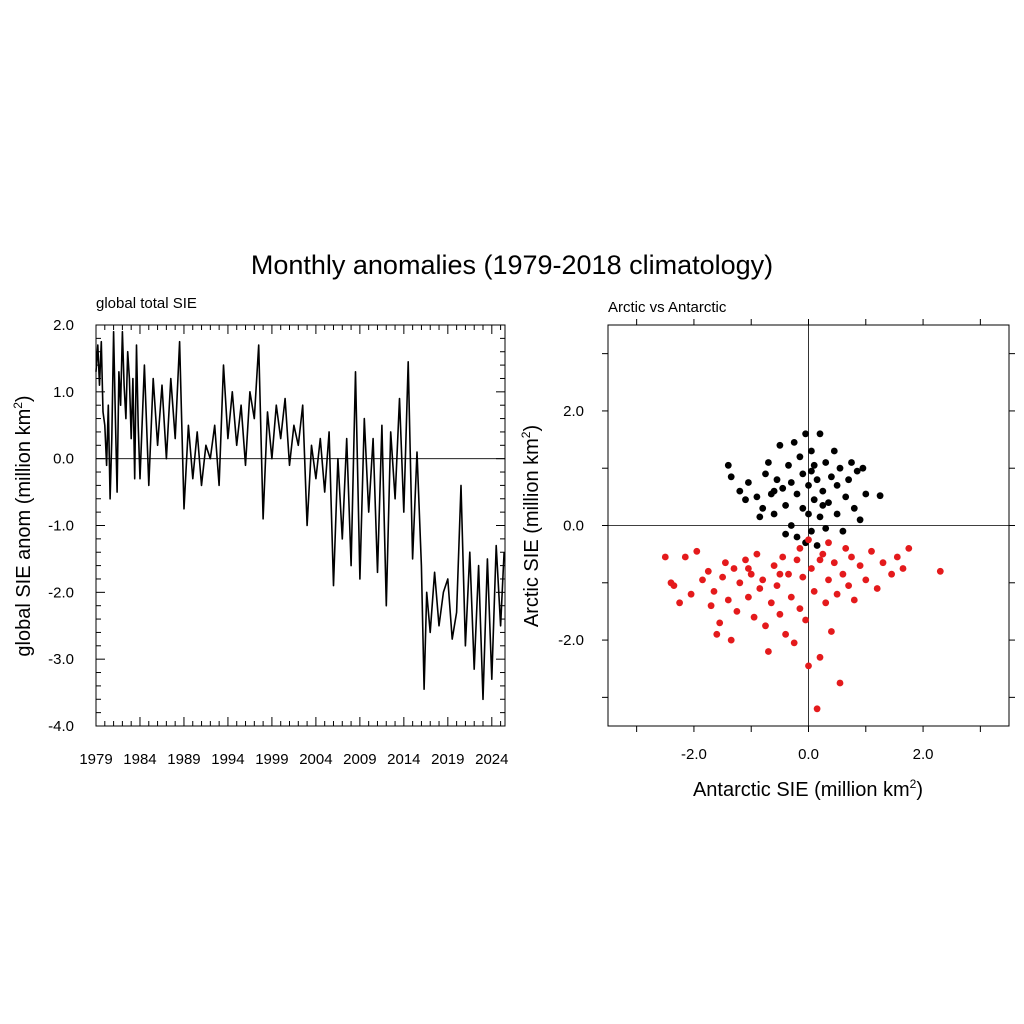  Describe the element at coordinates (531, 526) in the screenshot. I see `right-y-axis-label: Arctic SIE (million km2)` at that location.